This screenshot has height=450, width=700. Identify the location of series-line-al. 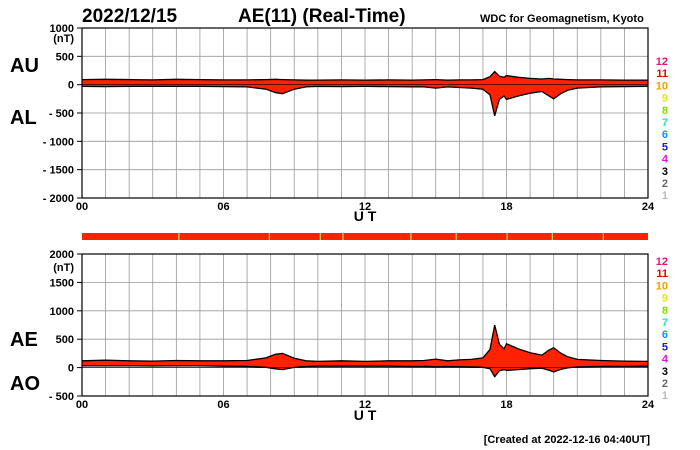
(365, 100).